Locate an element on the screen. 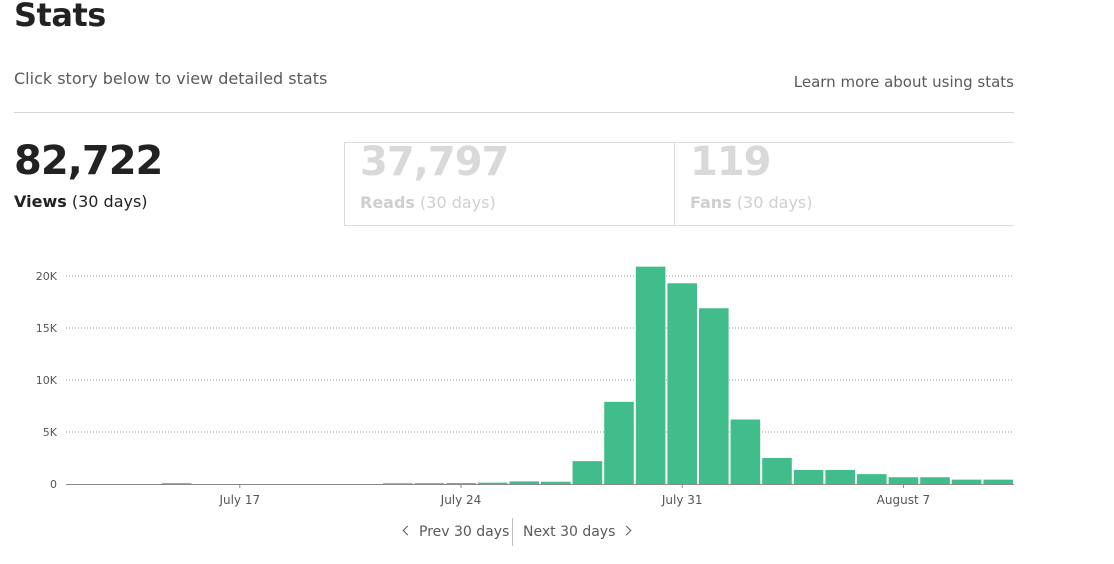  x-tick-label: July 31 is located at coordinates (682, 500).